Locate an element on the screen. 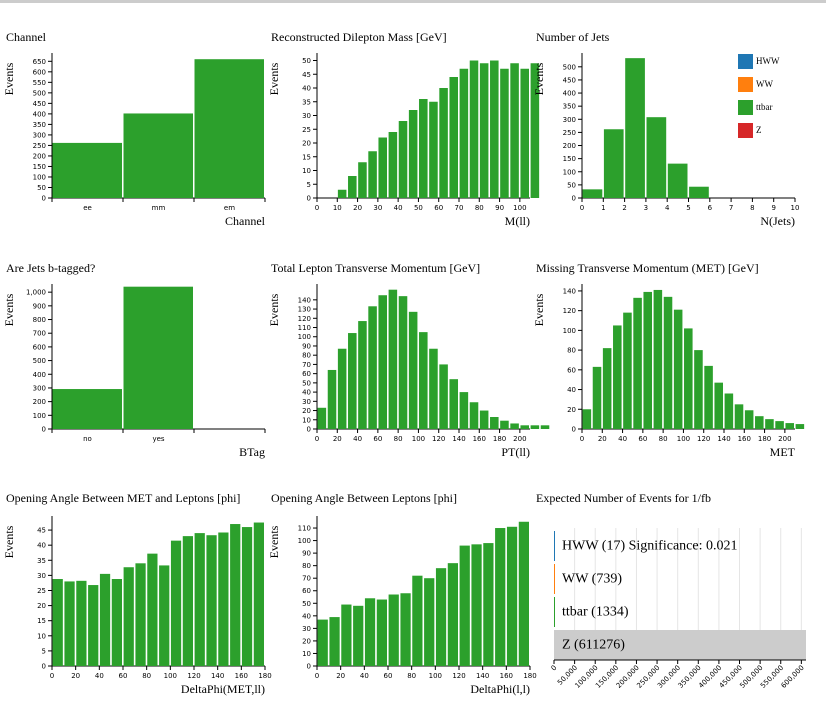  x-tick: 120 is located at coordinates (438, 436).